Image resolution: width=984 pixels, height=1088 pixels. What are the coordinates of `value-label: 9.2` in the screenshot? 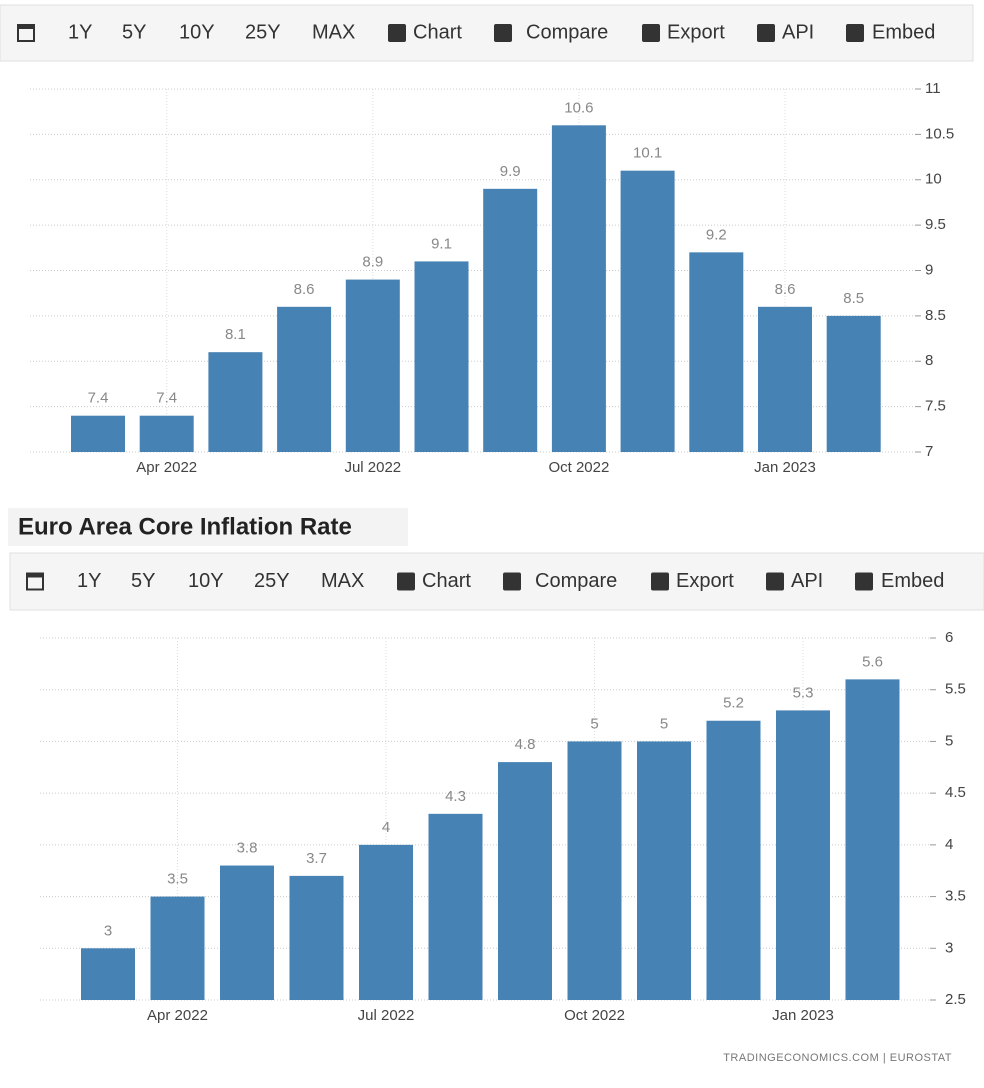 It's located at (716, 234).